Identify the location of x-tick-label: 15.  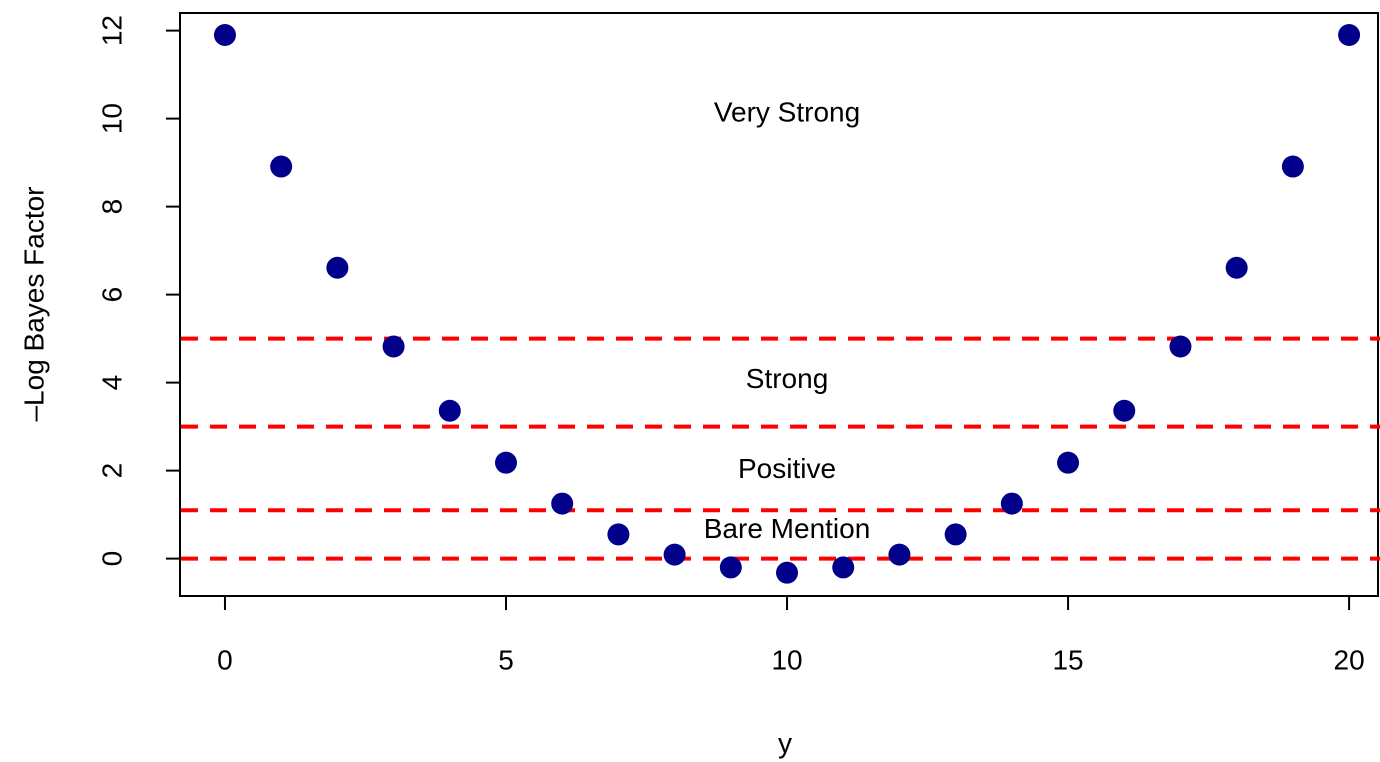
(1067, 659).